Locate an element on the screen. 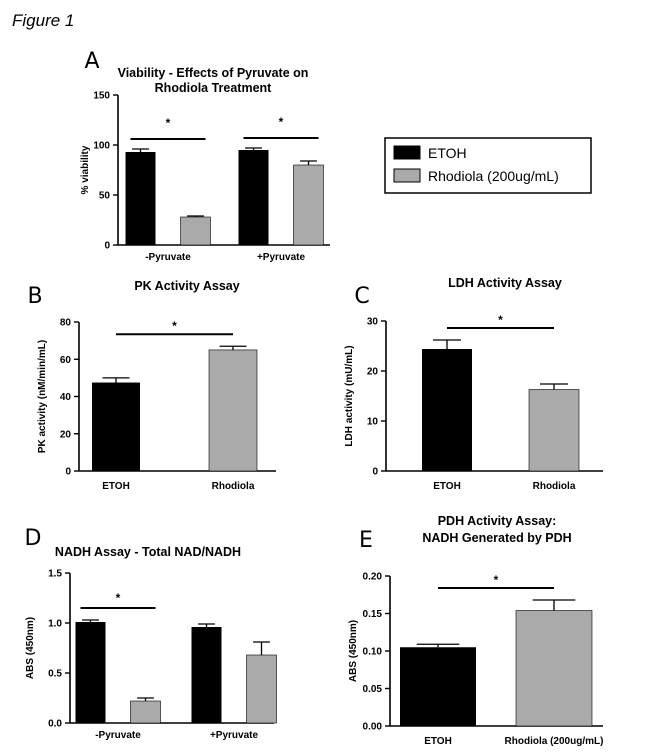 Image resolution: width=645 pixels, height=755 pixels. y-tick-label: 30 is located at coordinates (373, 322).